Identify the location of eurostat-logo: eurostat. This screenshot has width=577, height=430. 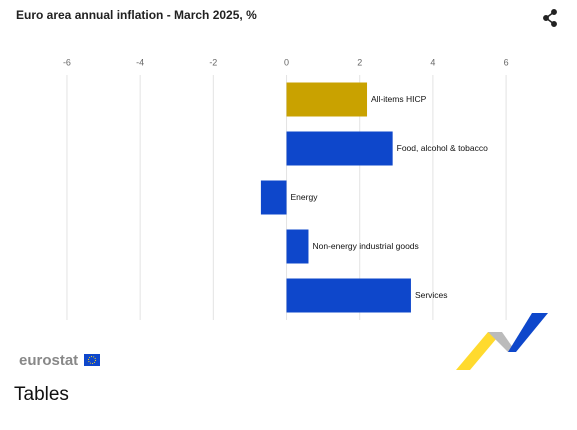
(59, 360).